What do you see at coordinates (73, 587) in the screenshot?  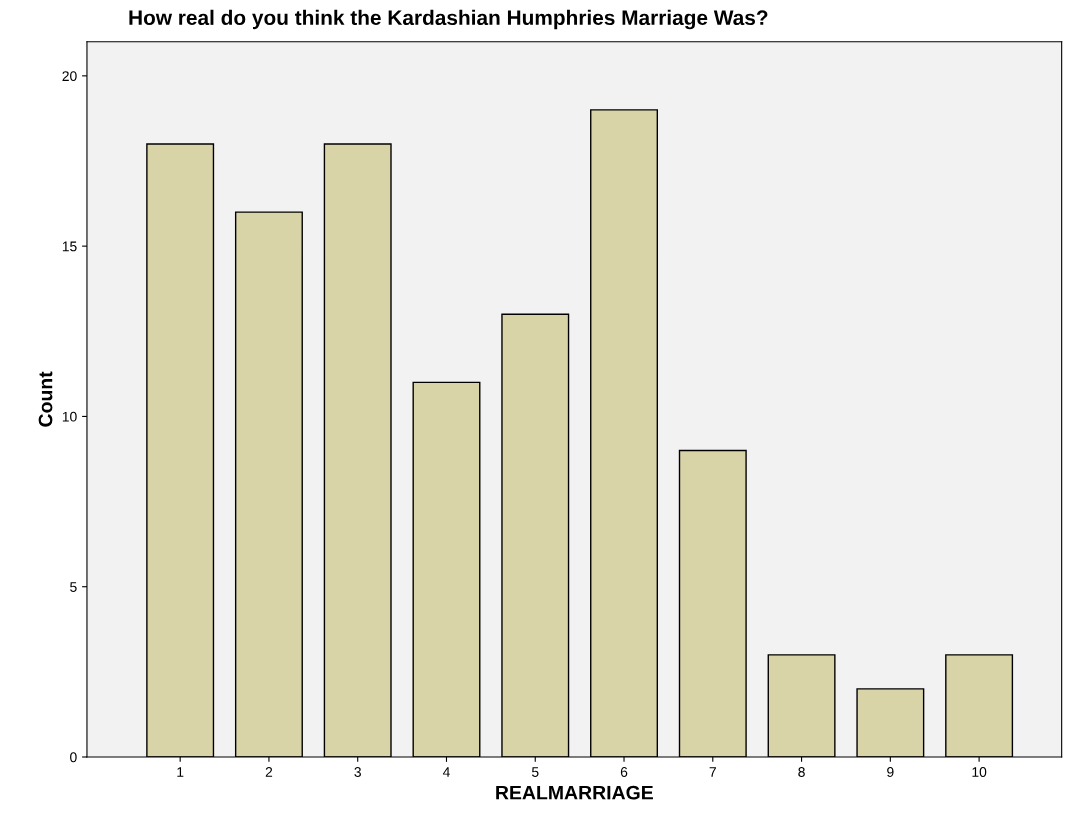 I see `y-tick-label: 5` at bounding box center [73, 587].